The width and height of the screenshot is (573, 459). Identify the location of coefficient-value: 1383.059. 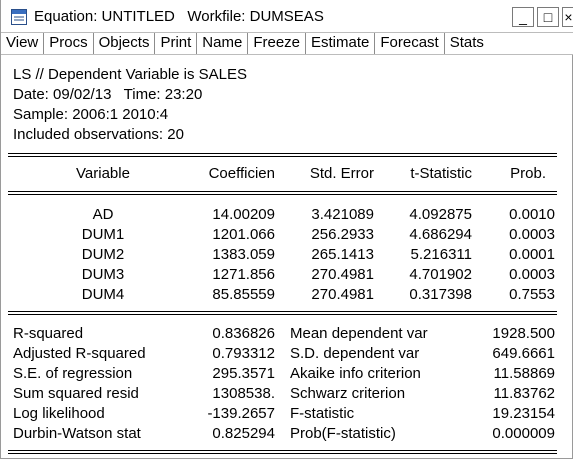
(243, 254).